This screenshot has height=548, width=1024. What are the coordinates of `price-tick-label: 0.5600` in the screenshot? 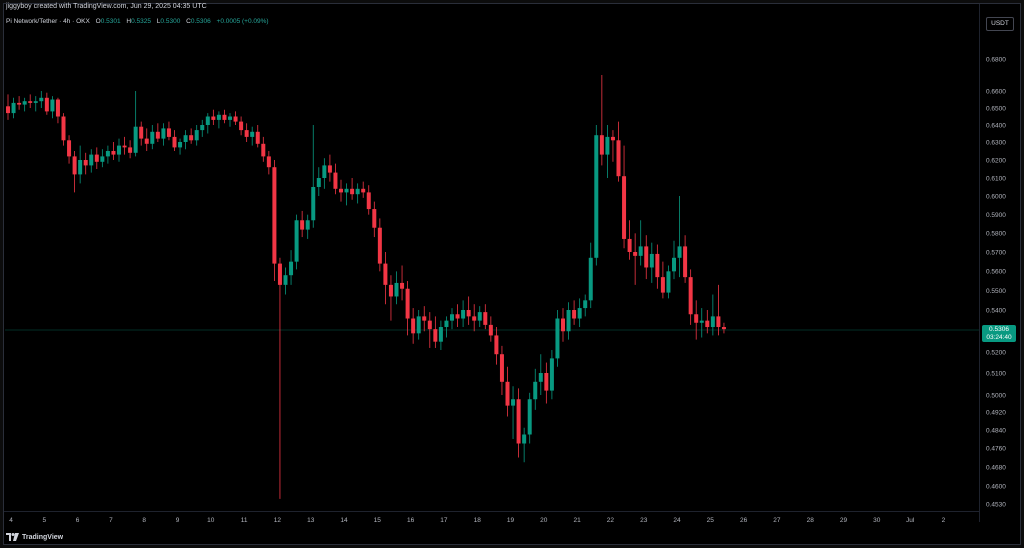 It's located at (996, 272).